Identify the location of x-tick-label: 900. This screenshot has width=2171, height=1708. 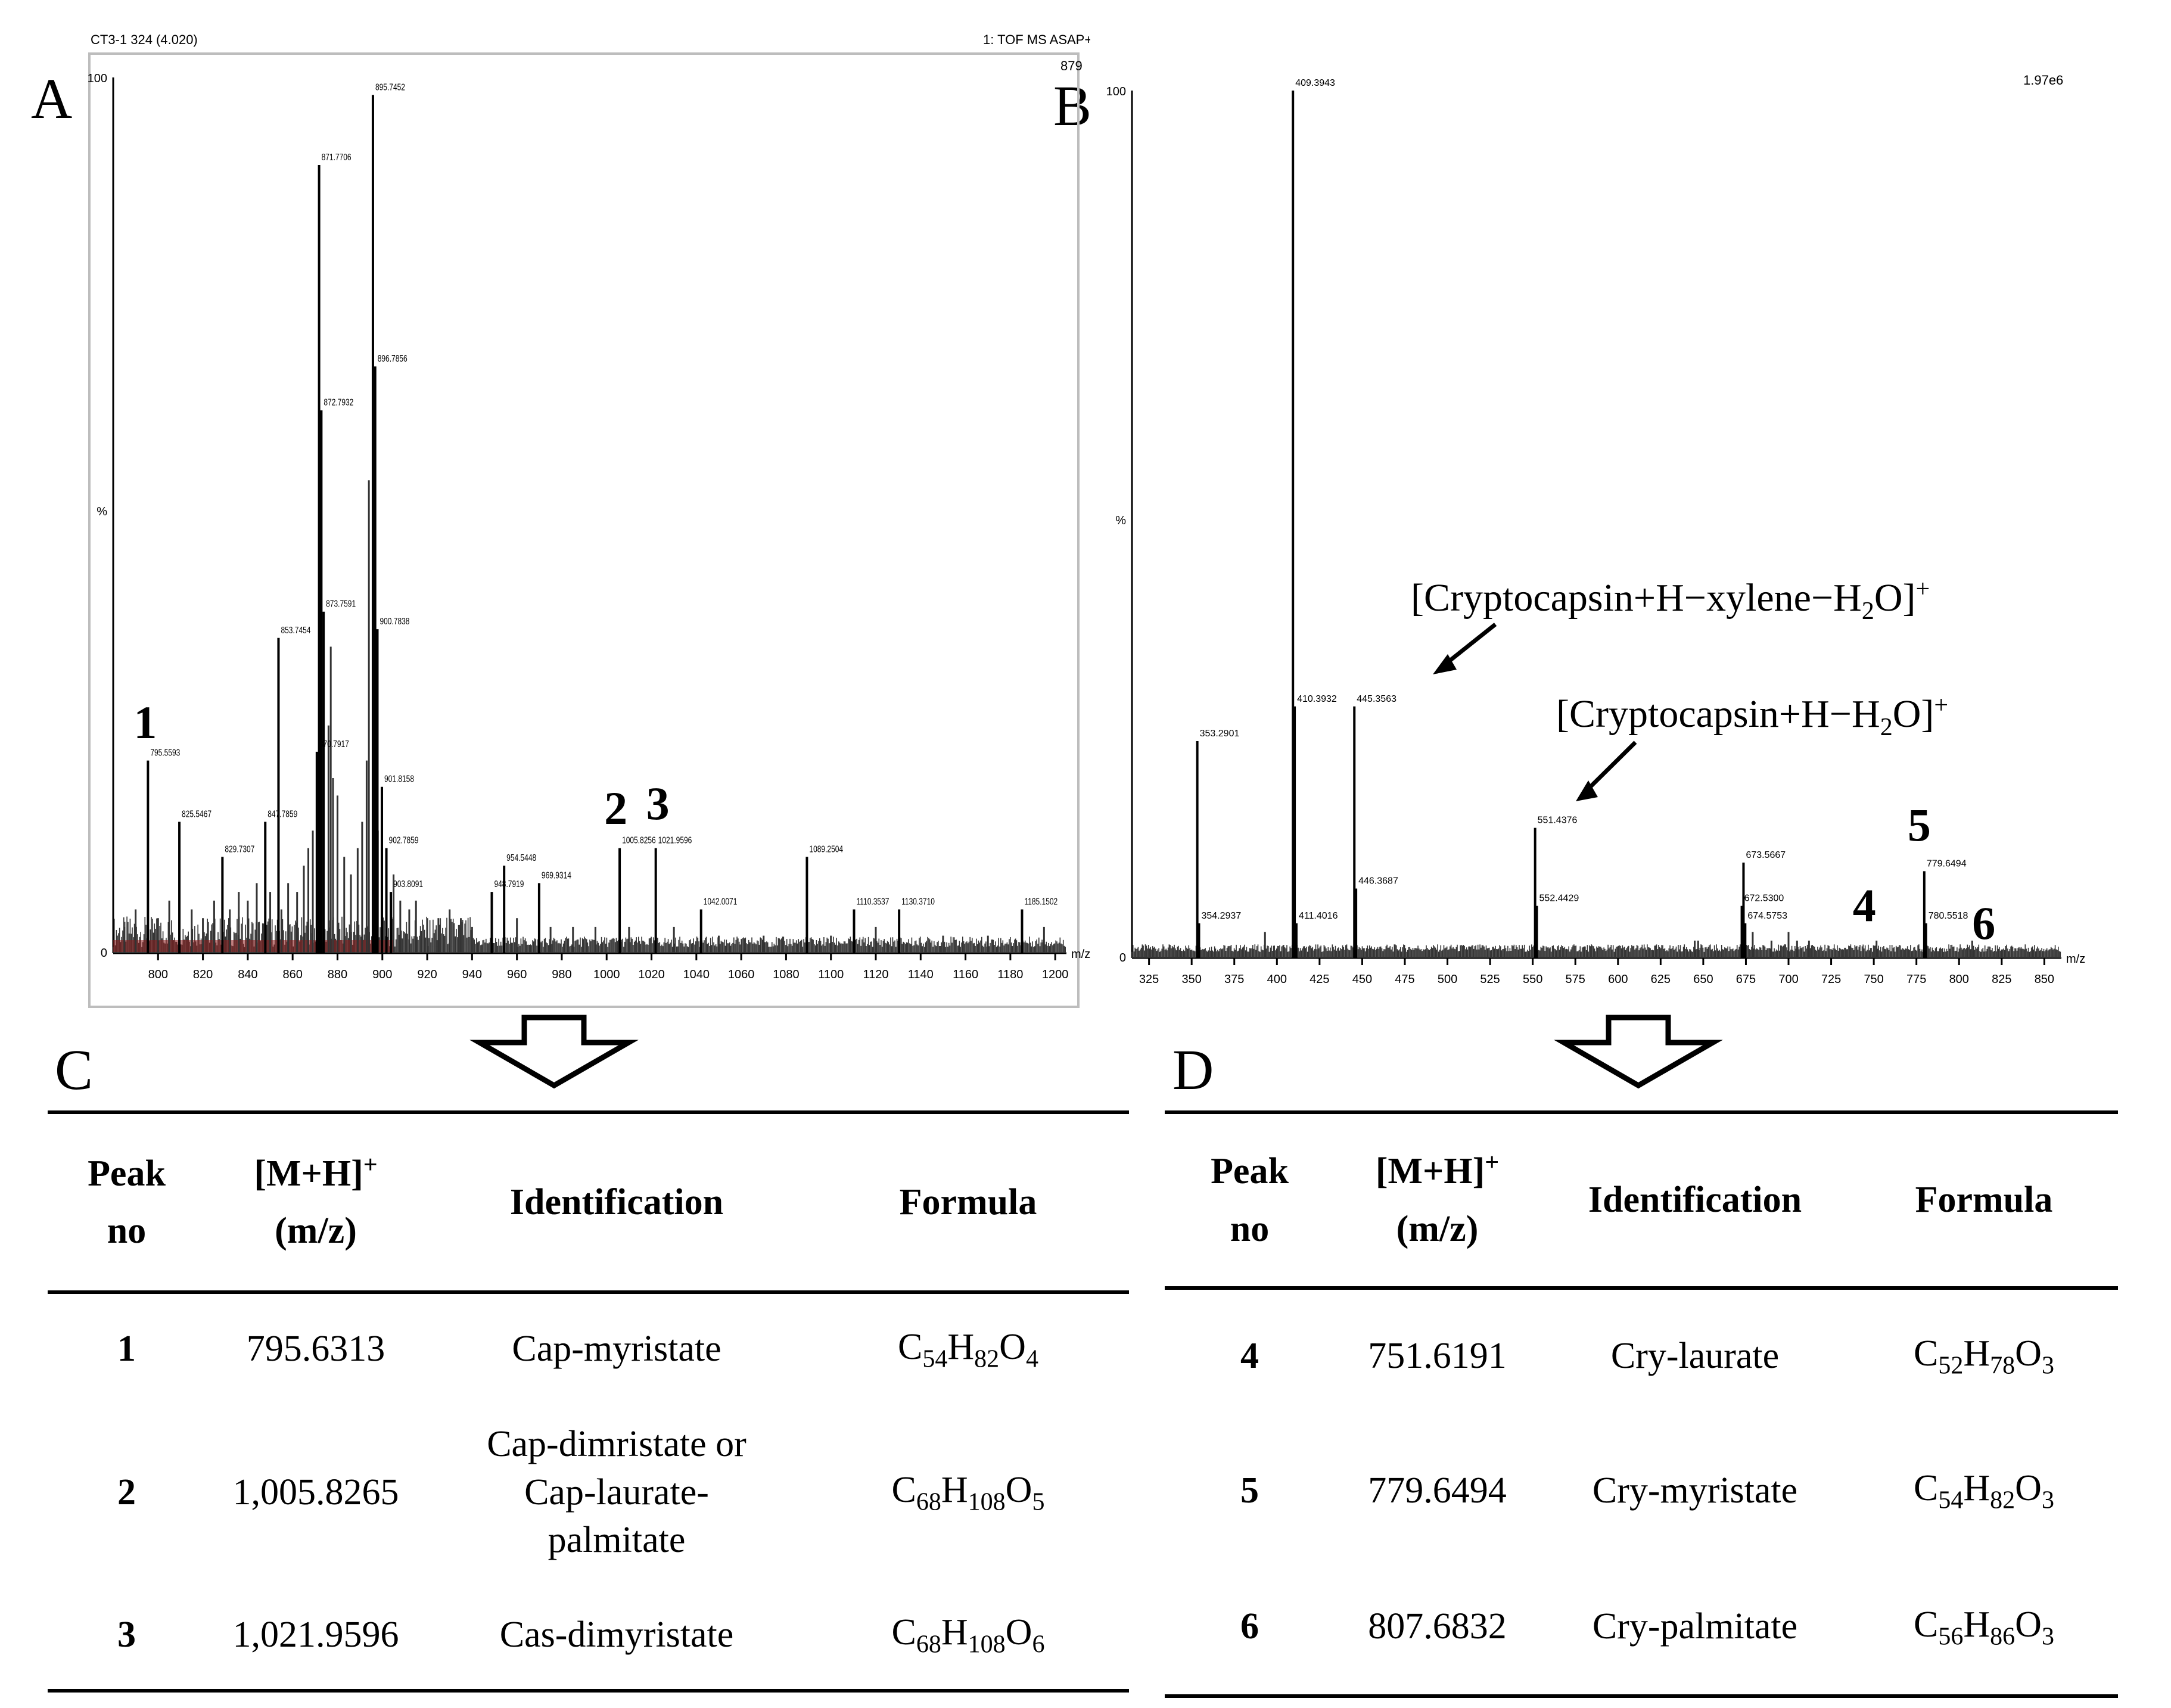
(382, 974).